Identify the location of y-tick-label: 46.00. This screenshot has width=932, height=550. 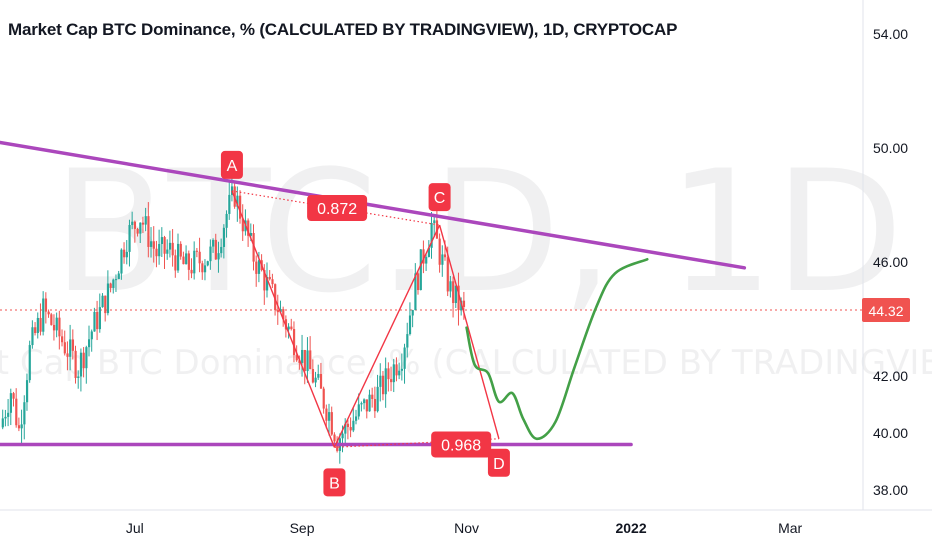
(890, 262).